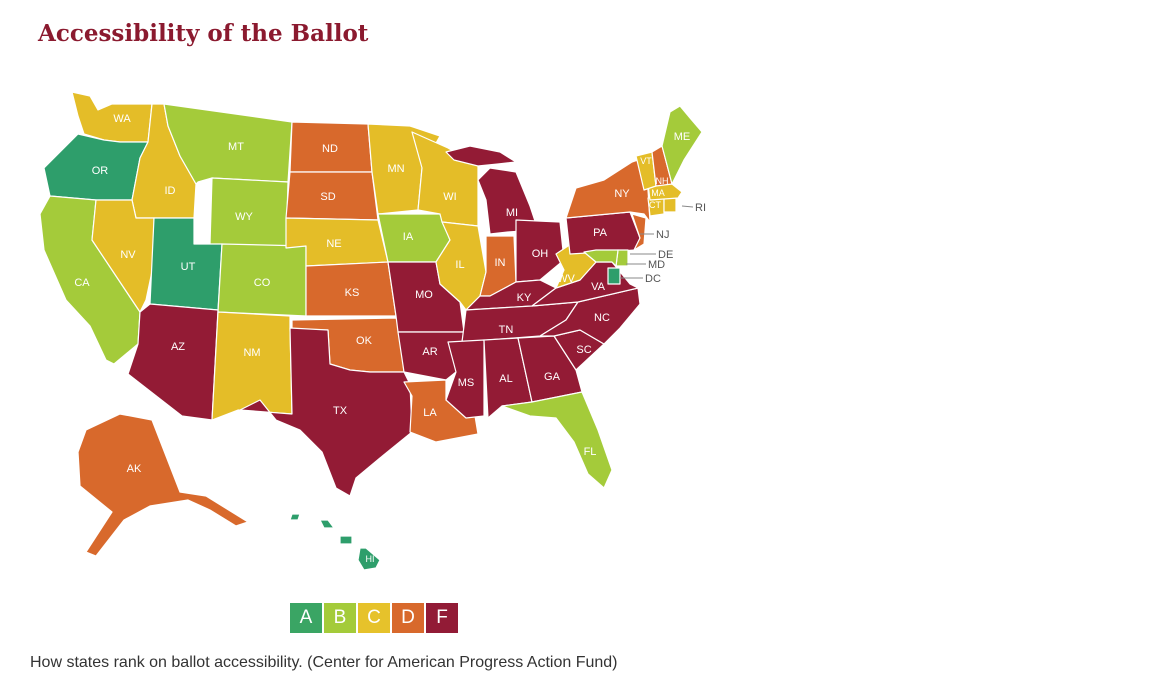  I want to click on state-ar, so click(431, 356).